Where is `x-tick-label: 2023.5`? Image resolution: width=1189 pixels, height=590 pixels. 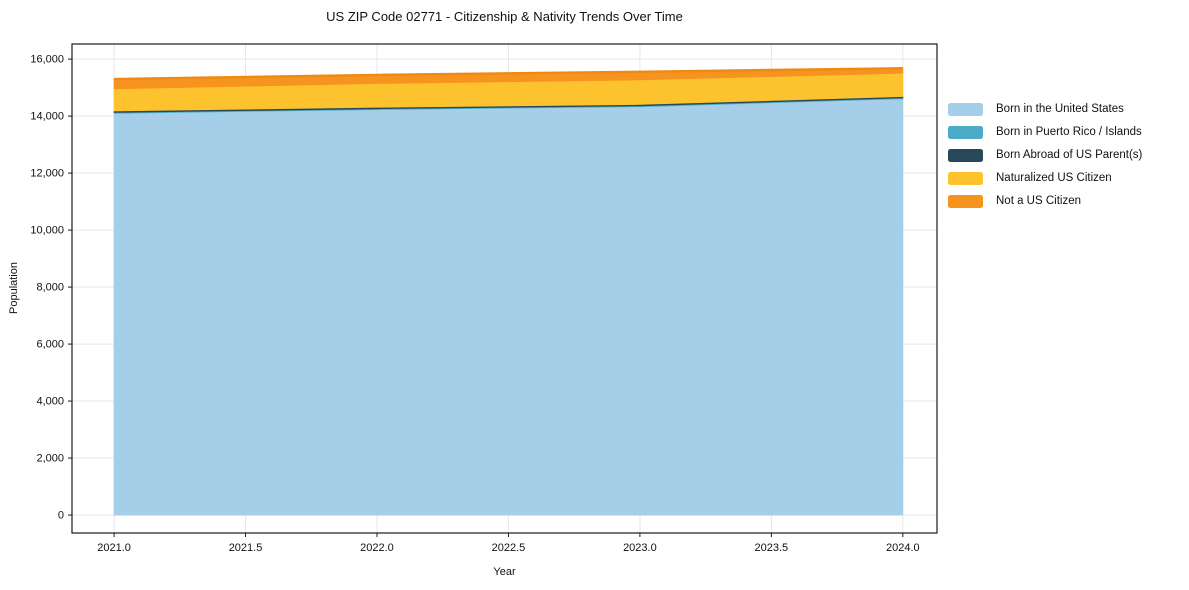 x-tick-label: 2023.5 is located at coordinates (772, 548).